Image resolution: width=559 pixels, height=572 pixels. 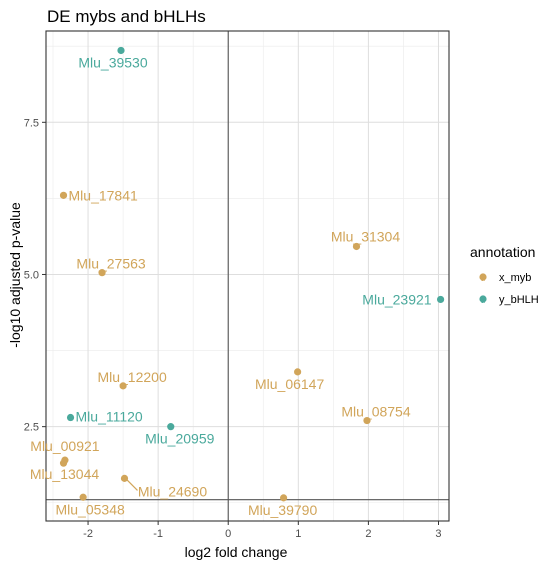 What do you see at coordinates (64, 446) in the screenshot?
I see `point-label: Mlu_00921` at bounding box center [64, 446].